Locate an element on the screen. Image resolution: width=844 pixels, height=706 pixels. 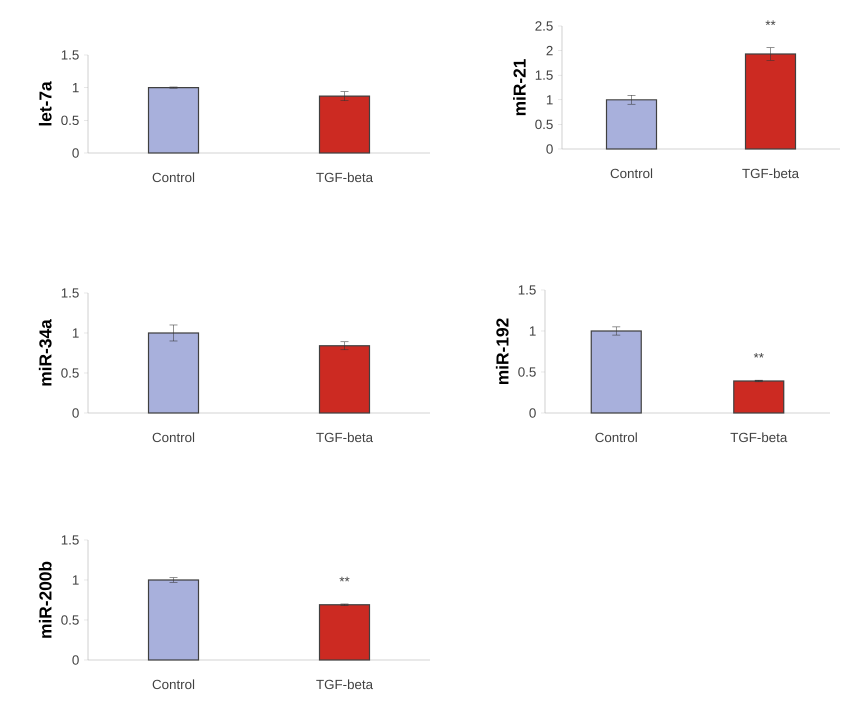
y-axis-title: miR-200b is located at coordinates (45, 600).